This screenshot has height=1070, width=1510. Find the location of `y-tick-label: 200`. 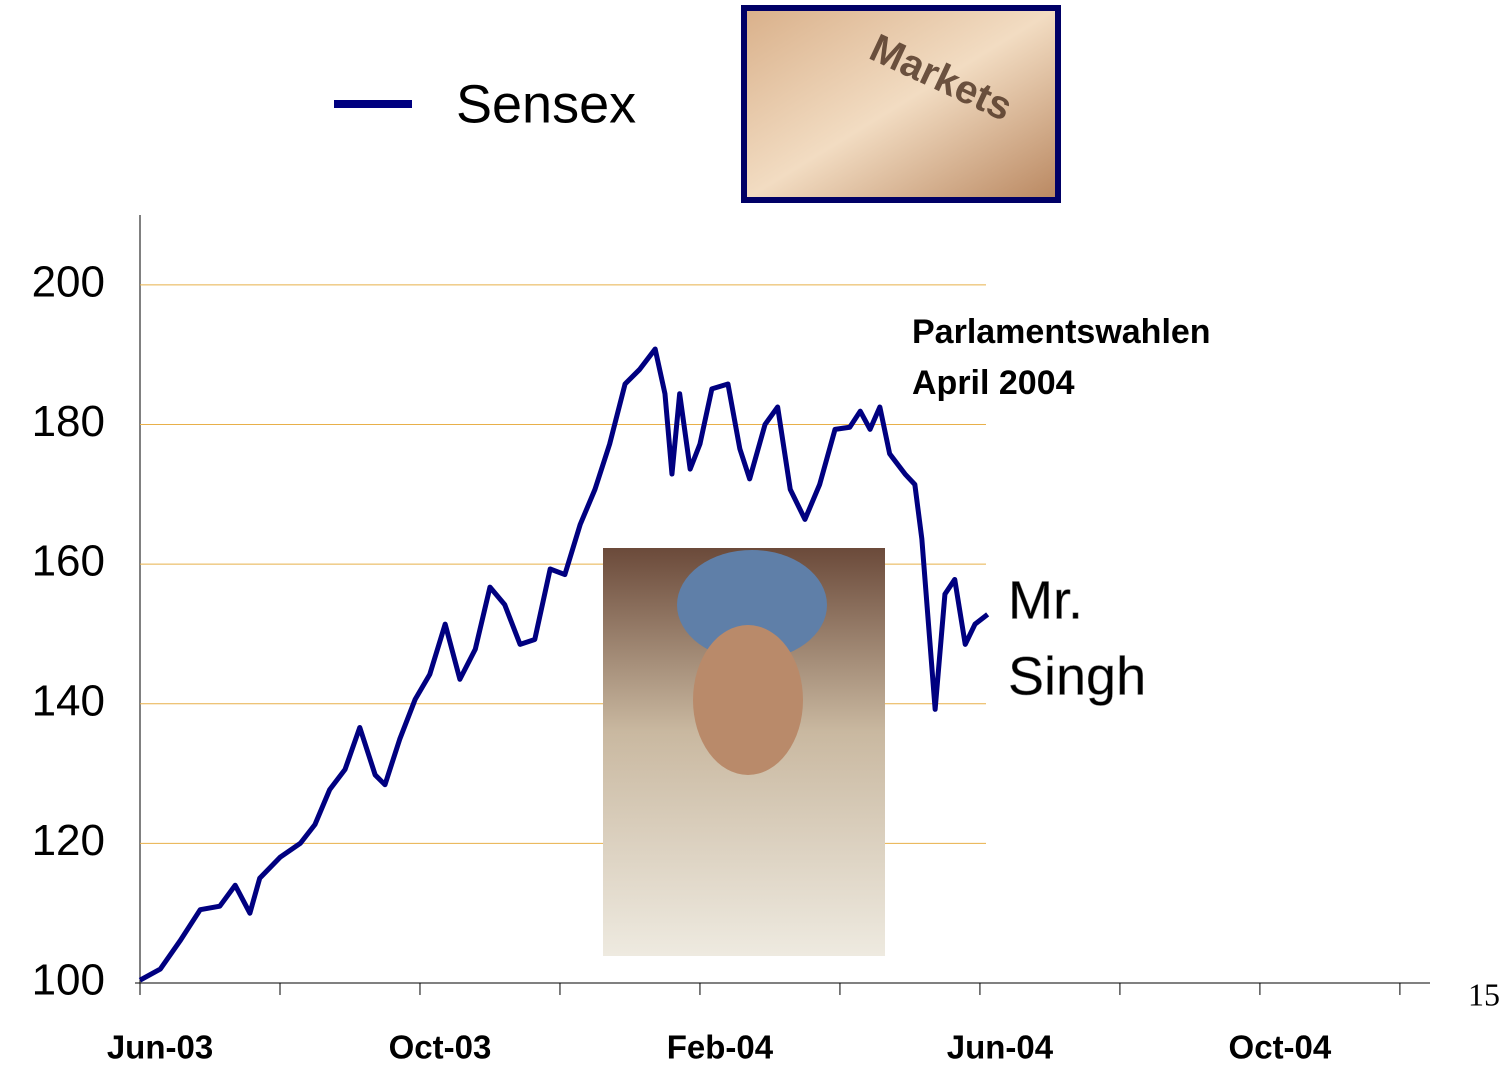

y-tick-label: 200 is located at coordinates (68, 281).